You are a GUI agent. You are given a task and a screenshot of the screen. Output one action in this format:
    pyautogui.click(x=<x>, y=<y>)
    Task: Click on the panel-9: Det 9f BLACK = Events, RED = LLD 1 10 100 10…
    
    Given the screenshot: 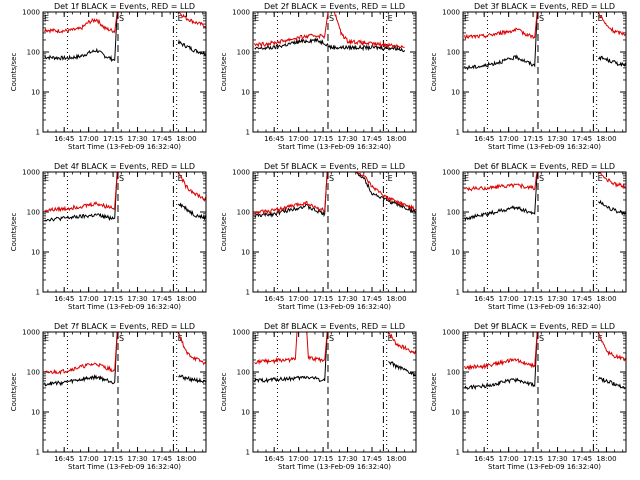 What is the action you would take?
    pyautogui.click(x=528, y=396)
    